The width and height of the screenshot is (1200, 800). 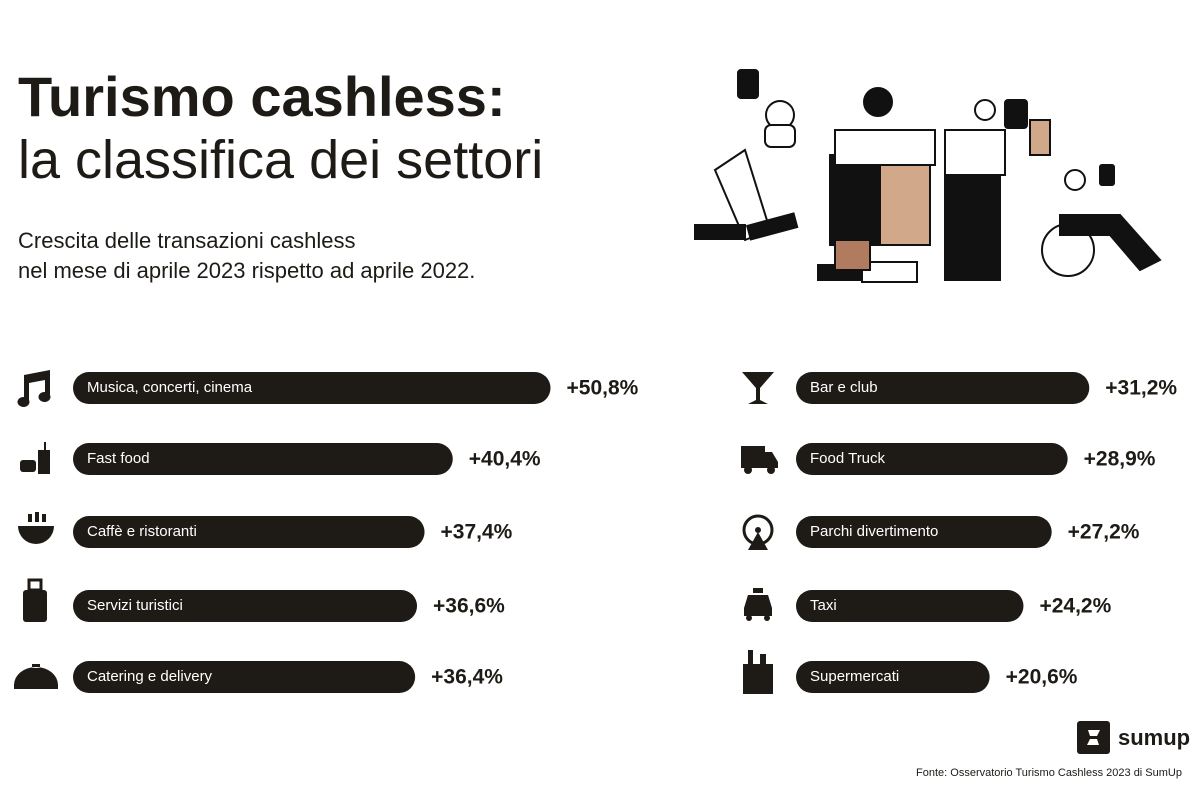 I want to click on icon-taxi, so click(x=758, y=604).